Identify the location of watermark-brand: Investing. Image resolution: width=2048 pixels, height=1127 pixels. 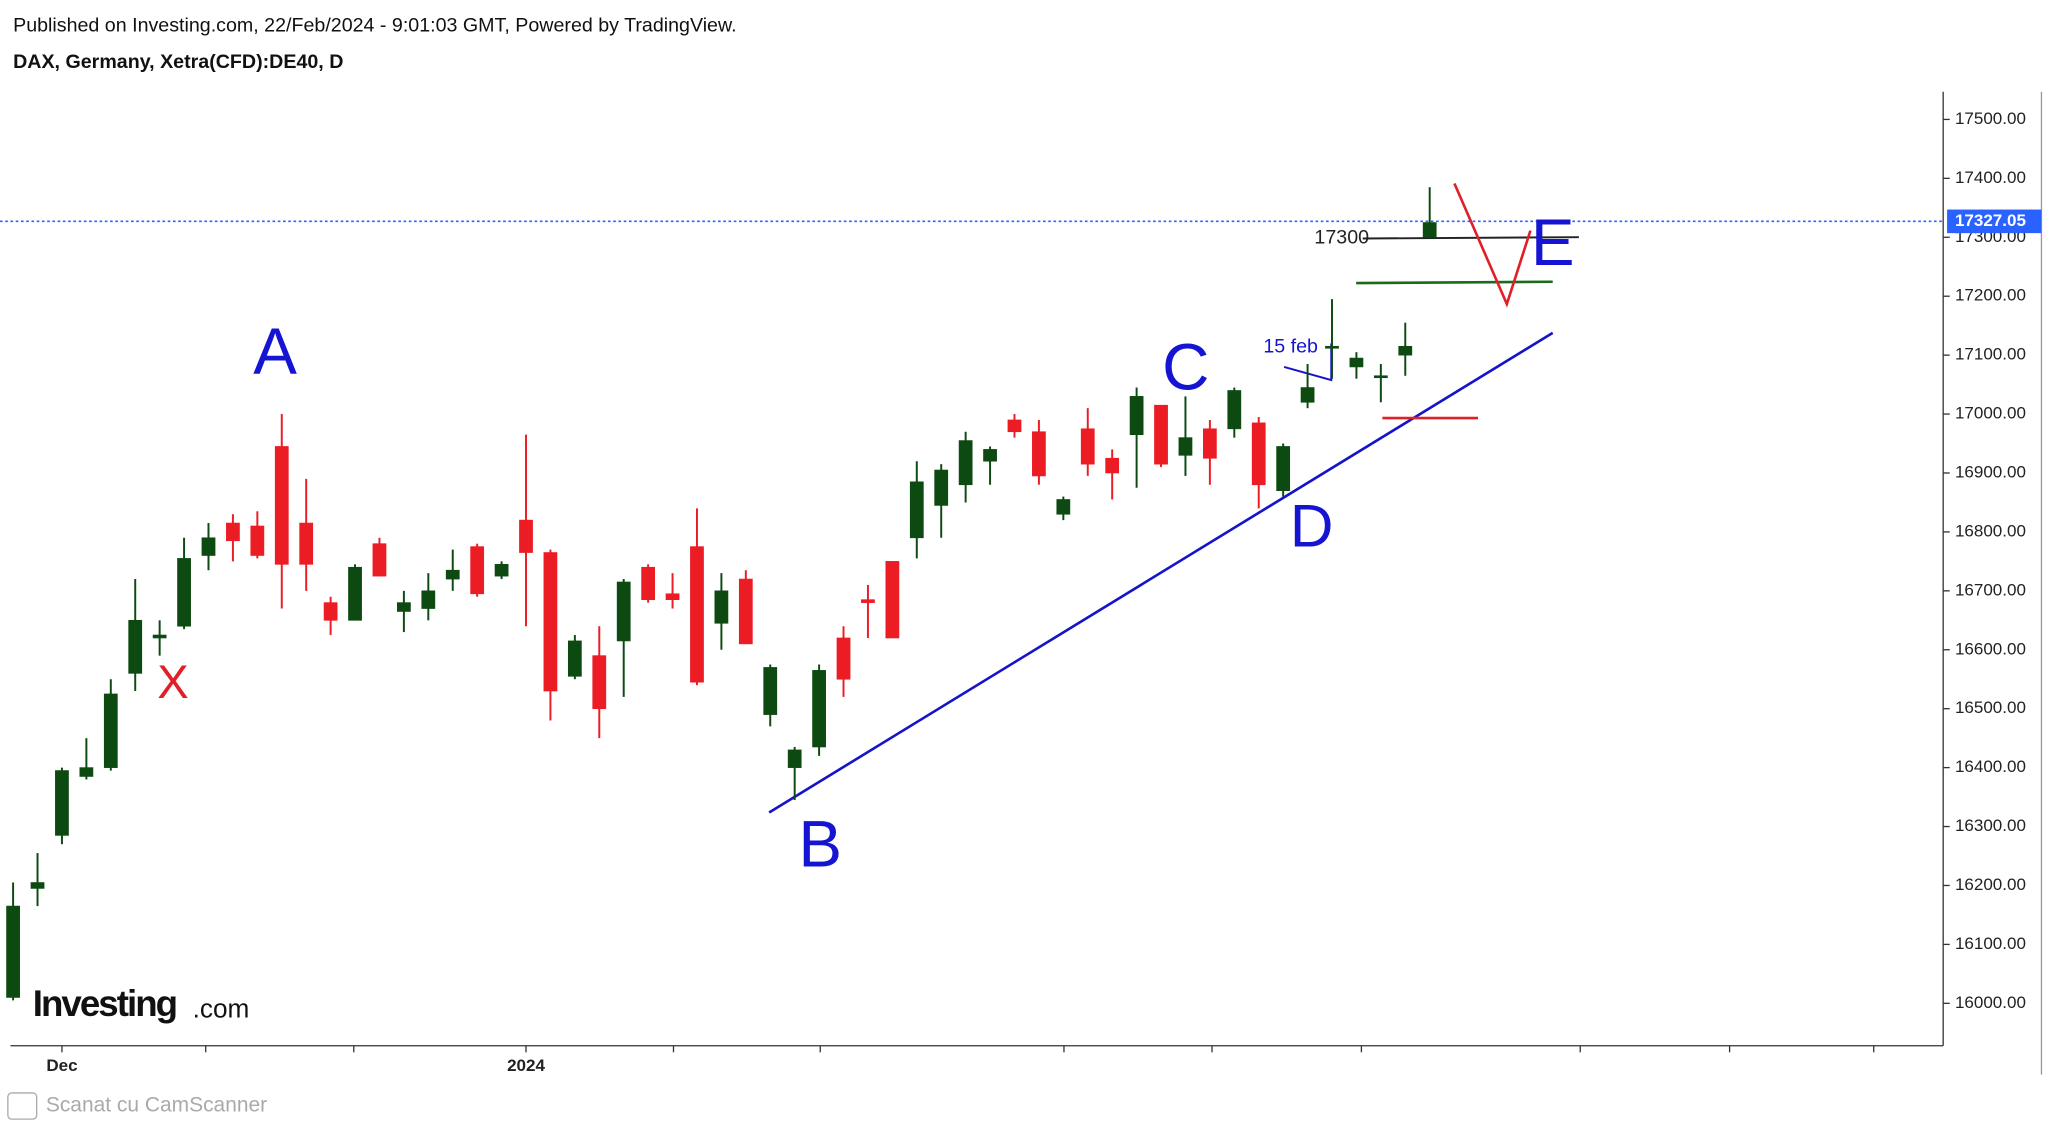
(104, 1003).